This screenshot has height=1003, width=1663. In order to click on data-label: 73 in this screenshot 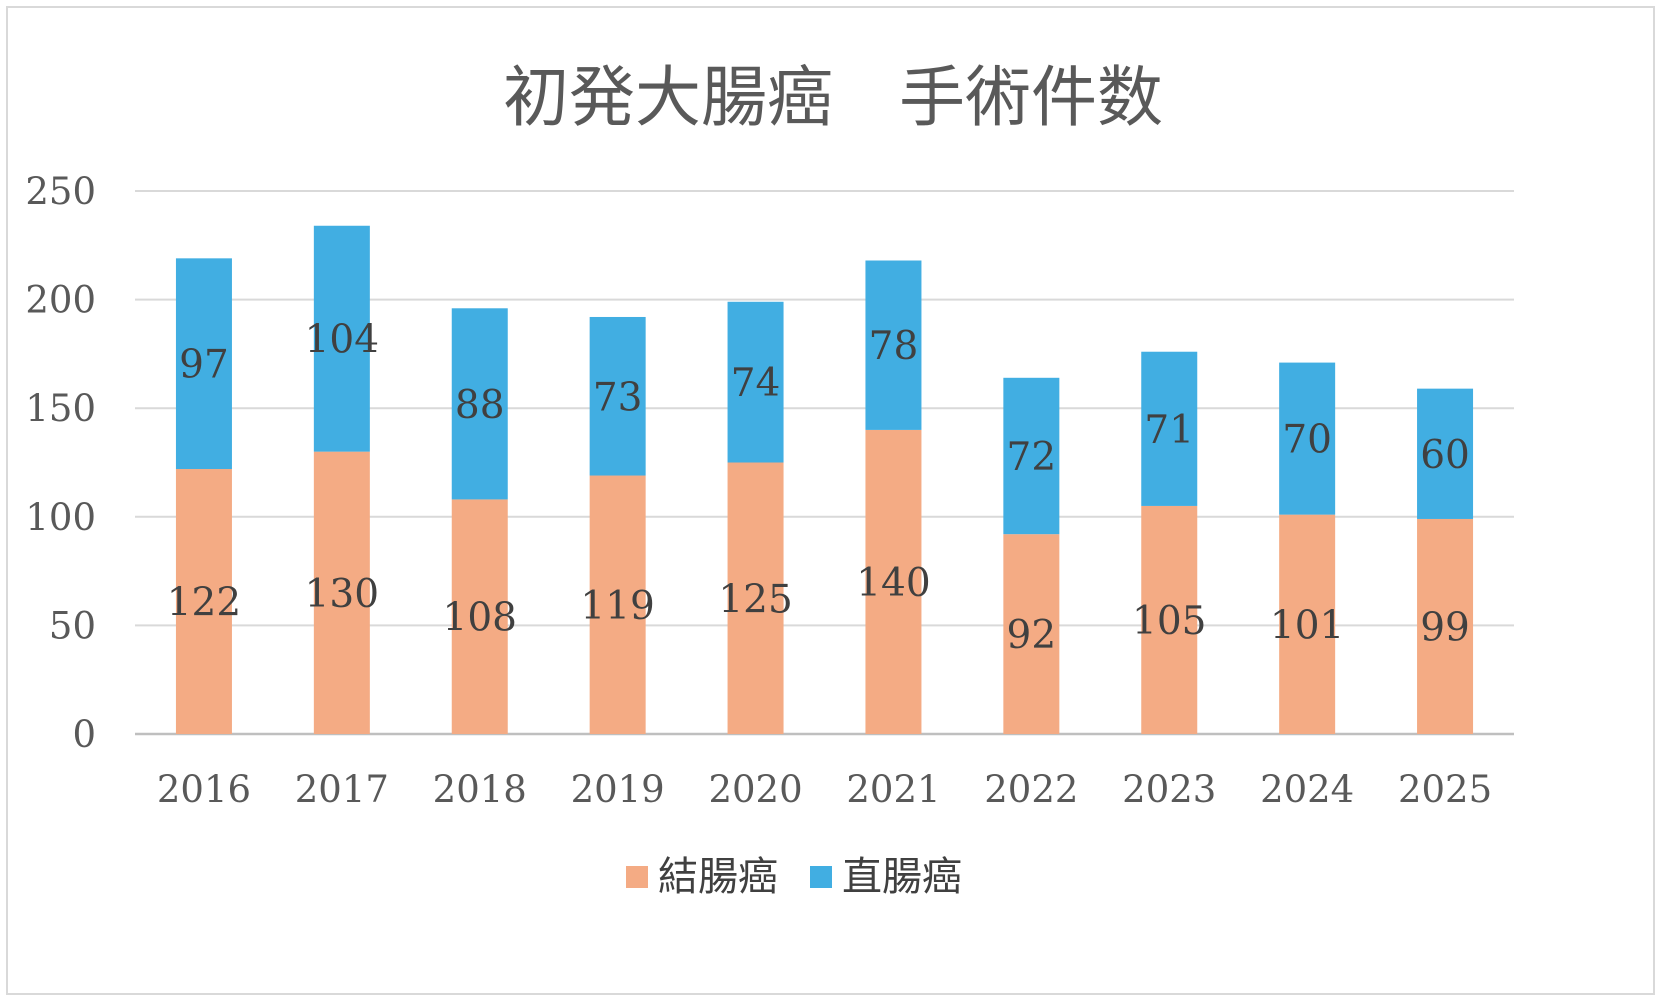, I will do `click(618, 397)`.